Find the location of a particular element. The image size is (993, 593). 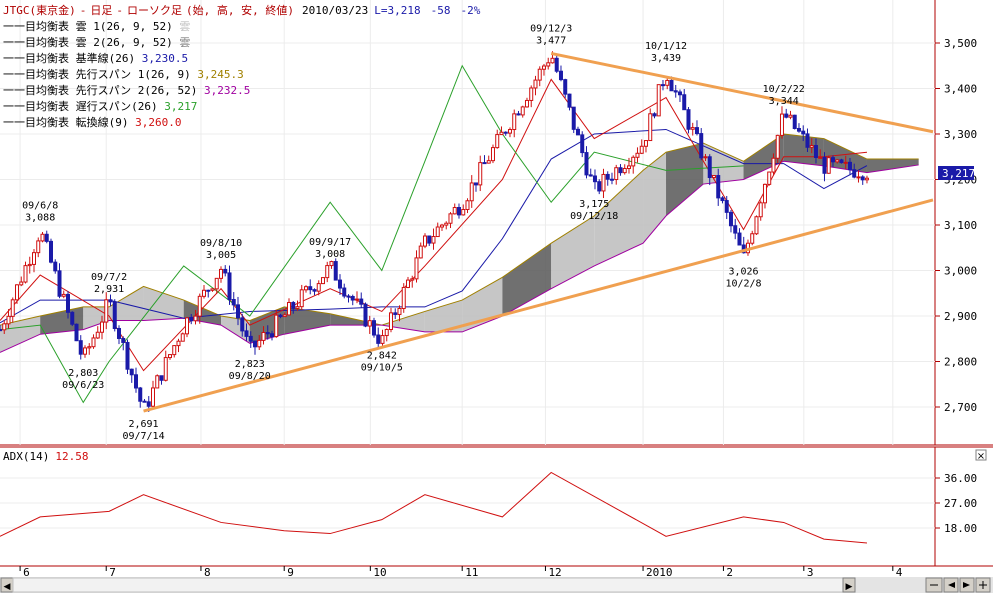

annotation-date: 09/12/3 is located at coordinates (551, 28).